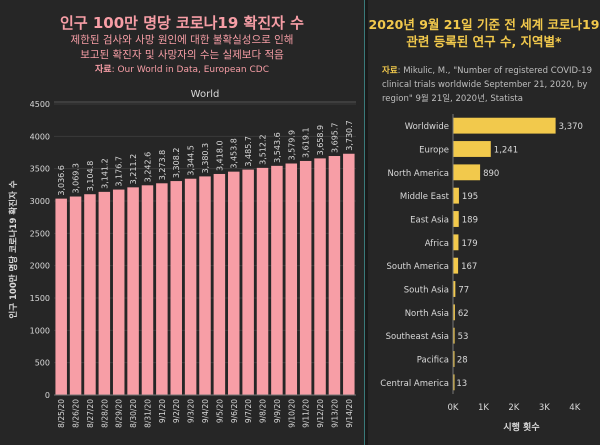 This screenshot has height=445, width=600. I want to click on x-tick-label: 9/6/20, so click(234, 411).